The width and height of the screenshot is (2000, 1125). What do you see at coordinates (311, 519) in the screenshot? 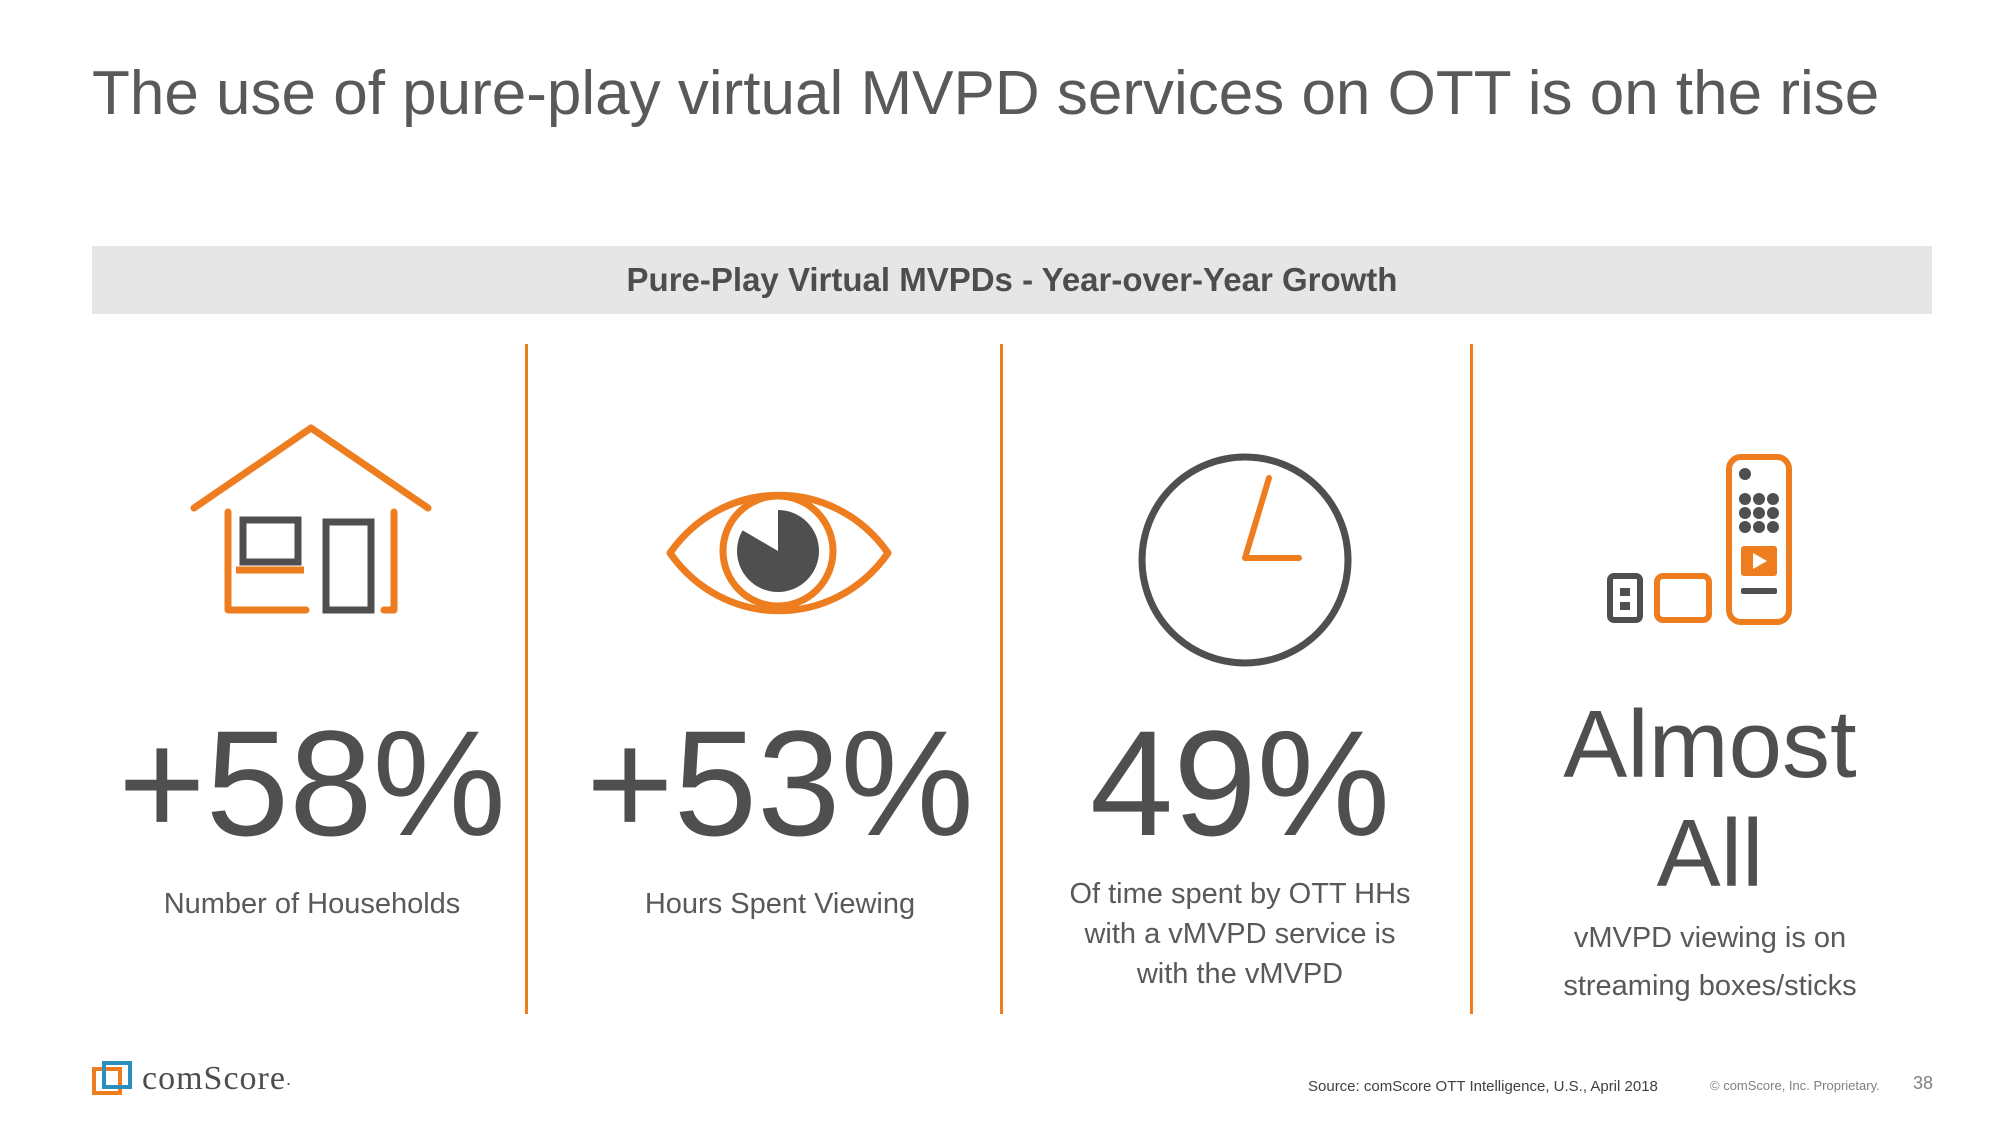
I see `house-icon` at bounding box center [311, 519].